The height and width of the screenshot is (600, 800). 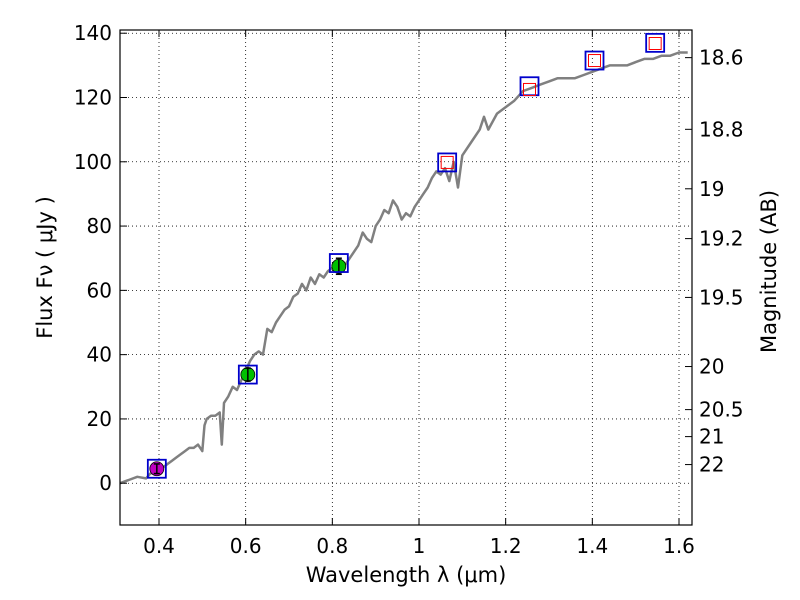 I want to click on right-tick-label: 20, so click(x=711, y=367).